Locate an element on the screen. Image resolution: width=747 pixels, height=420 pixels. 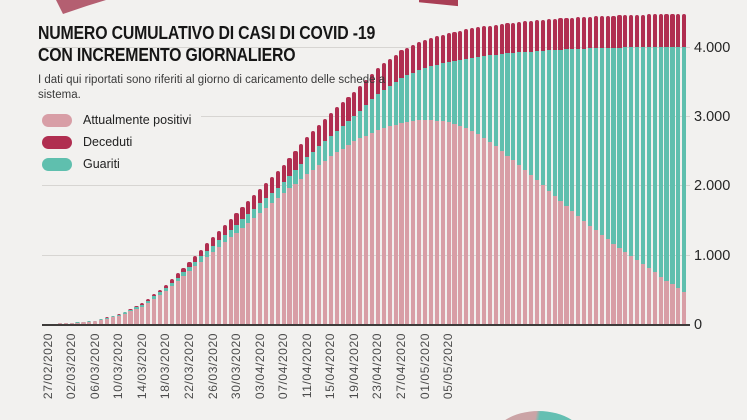
x-axis-tick-label: 18/03/2020 is located at coordinates (165, 366).